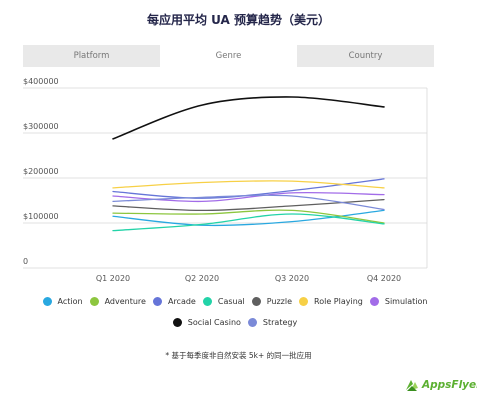 This screenshot has width=477, height=400. Describe the element at coordinates (41, 126) in the screenshot. I see `y-tick-label: $300000` at that location.